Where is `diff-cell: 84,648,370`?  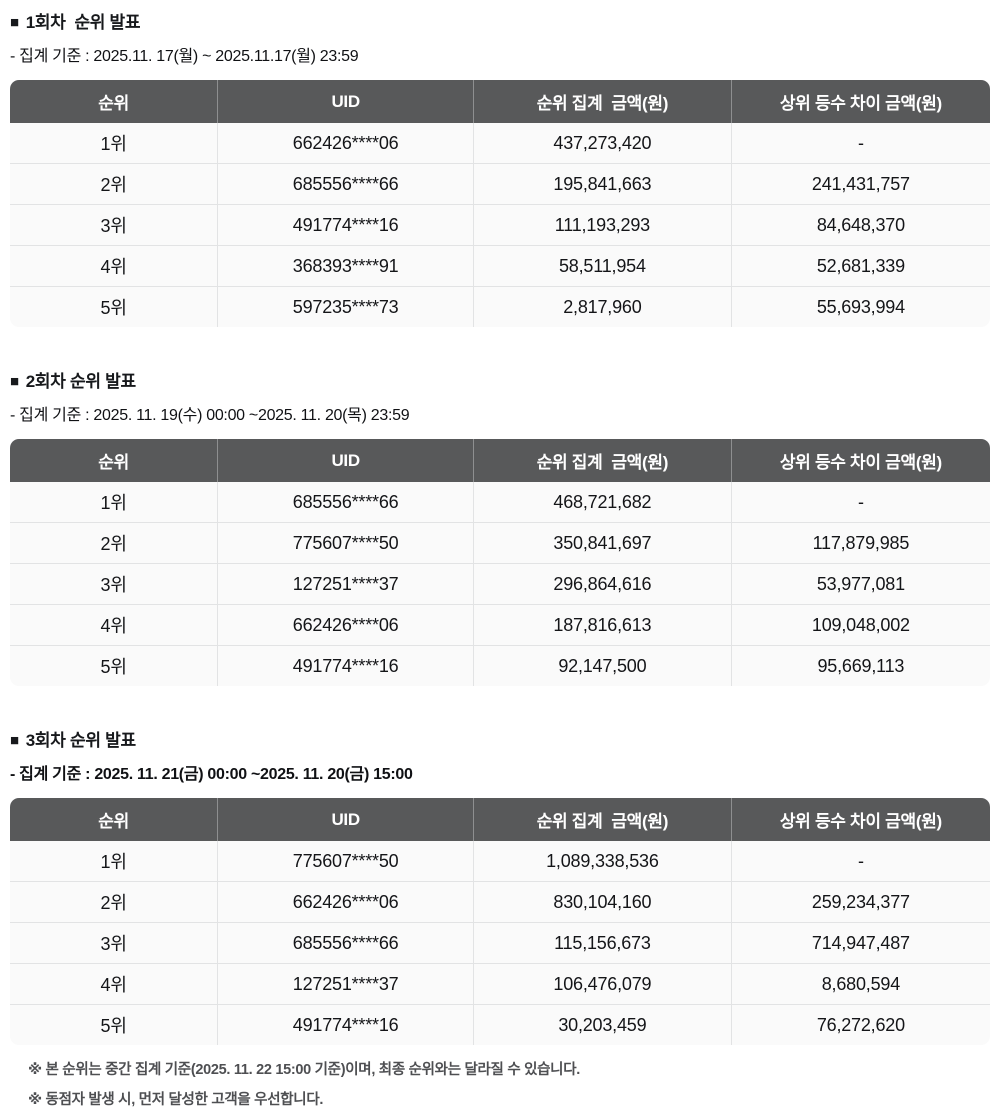 diff-cell: 84,648,370 is located at coordinates (860, 225).